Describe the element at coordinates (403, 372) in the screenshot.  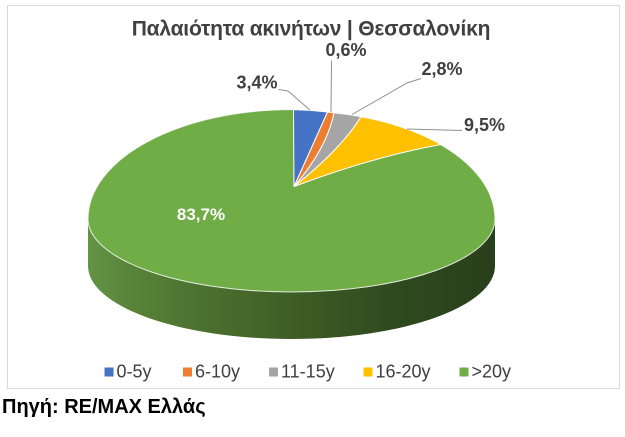
I see `svg-text: 16-20y` at that location.